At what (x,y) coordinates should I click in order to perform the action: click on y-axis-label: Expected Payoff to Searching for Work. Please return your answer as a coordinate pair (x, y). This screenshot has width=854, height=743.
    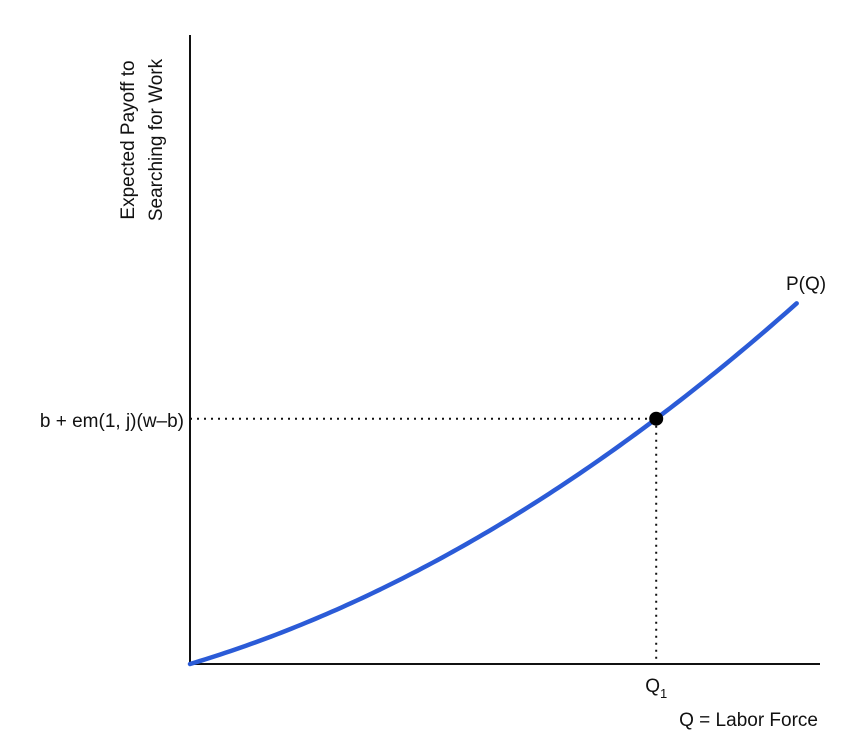
    Looking at the image, I should click on (142, 139).